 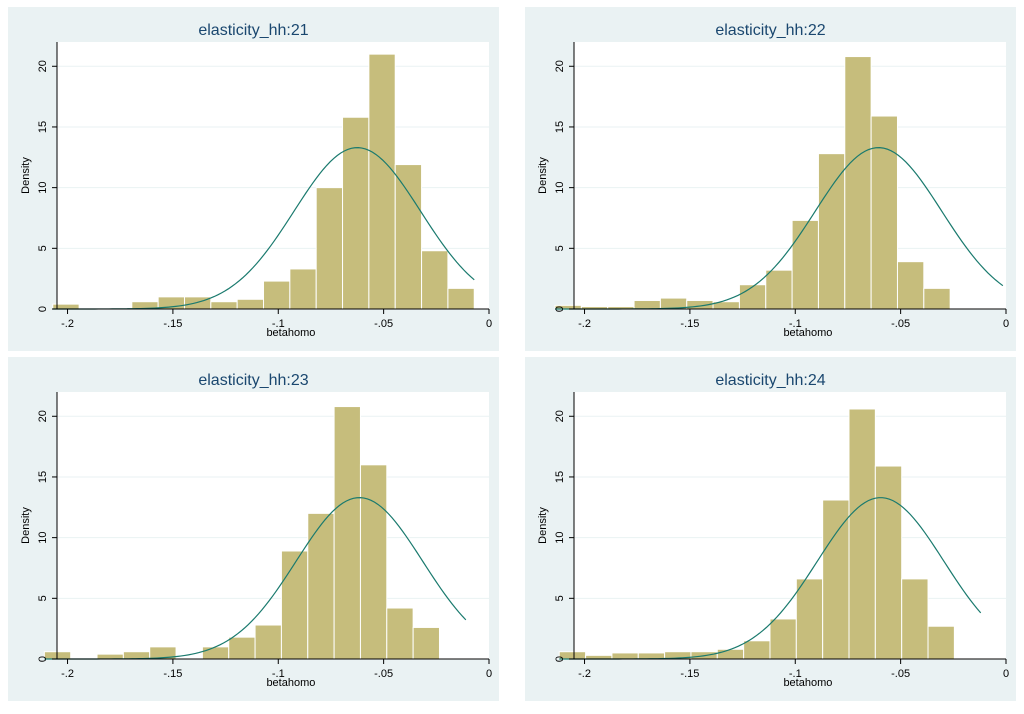 I want to click on chart-title: elasticity_hh:21, so click(x=253, y=30).